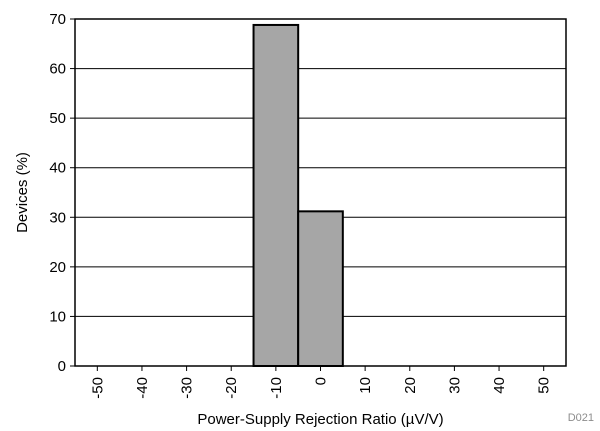 The height and width of the screenshot is (431, 600). Describe the element at coordinates (62, 193) in the screenshot. I see `y-axis: 0 10 20 30 40 50 60 70` at that location.